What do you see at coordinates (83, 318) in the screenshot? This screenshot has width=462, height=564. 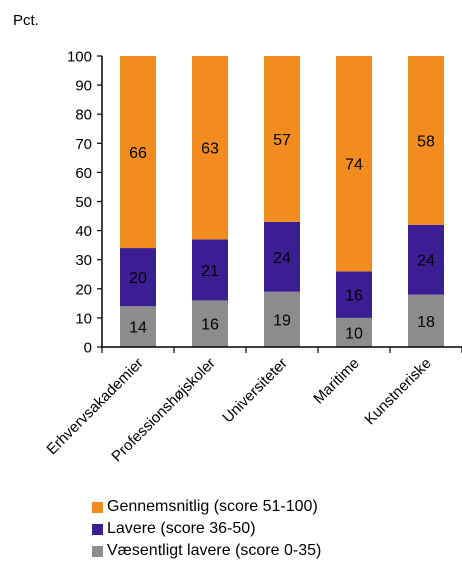 I see `y-tick-label: 10` at bounding box center [83, 318].